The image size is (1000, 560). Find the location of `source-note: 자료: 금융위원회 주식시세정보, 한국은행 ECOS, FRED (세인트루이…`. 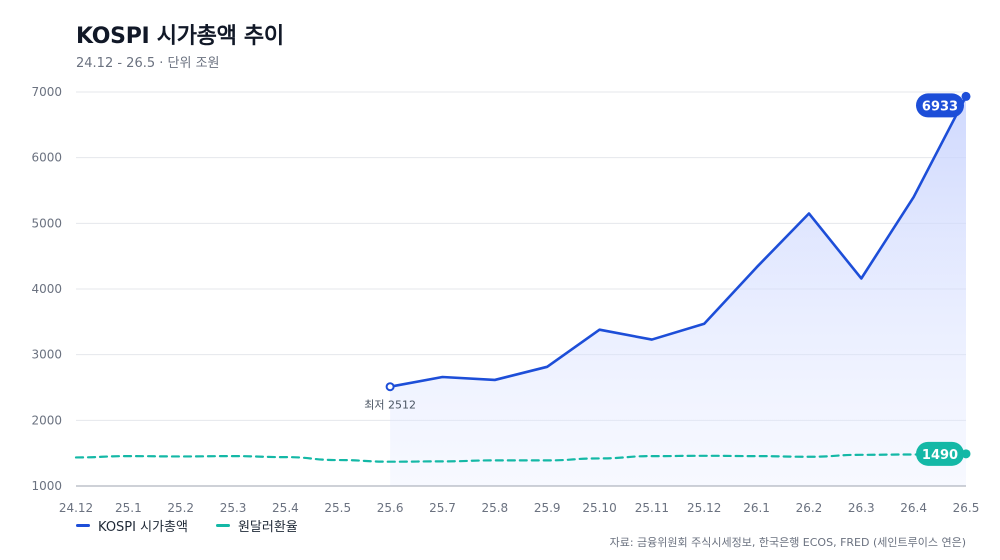

source-note: 자료: 금융위원회 주식시세정보, 한국은행 ECOS, FRED (세인트루이… is located at coordinates (787, 542).